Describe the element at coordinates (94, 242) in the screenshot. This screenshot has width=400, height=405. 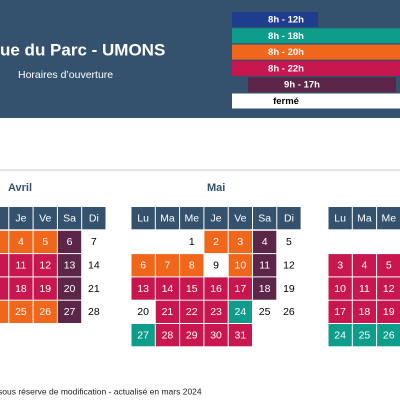
I see `day-label: 7` at that location.